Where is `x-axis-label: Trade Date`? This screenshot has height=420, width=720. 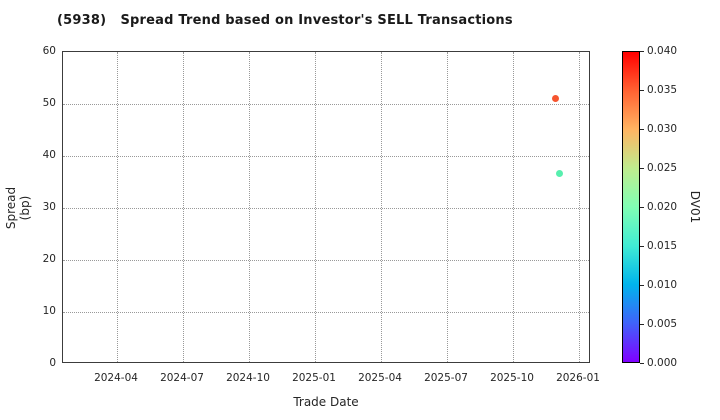
x-axis-label: Trade Date is located at coordinates (326, 402).